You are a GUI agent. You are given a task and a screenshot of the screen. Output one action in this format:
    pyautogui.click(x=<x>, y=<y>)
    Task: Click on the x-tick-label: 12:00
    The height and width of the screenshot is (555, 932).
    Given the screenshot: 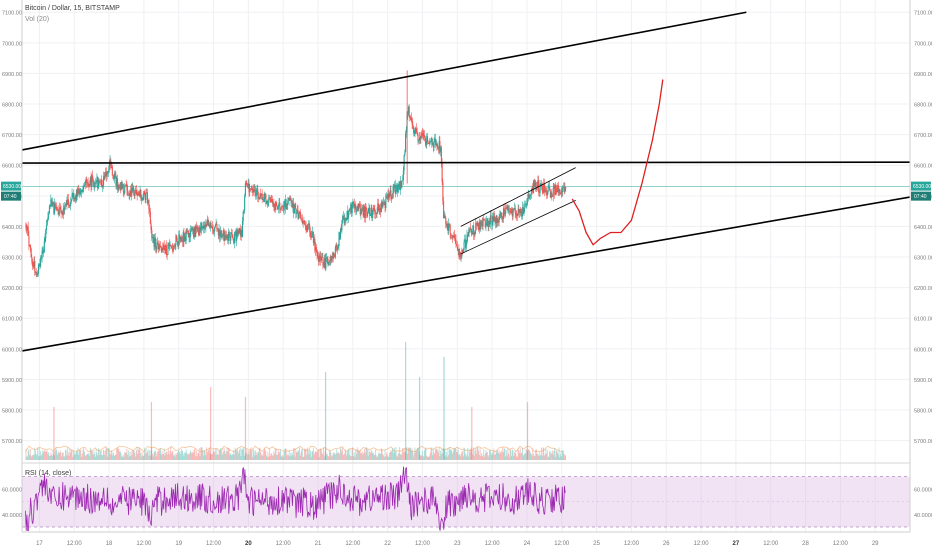 What is the action you would take?
    pyautogui.click(x=284, y=544)
    